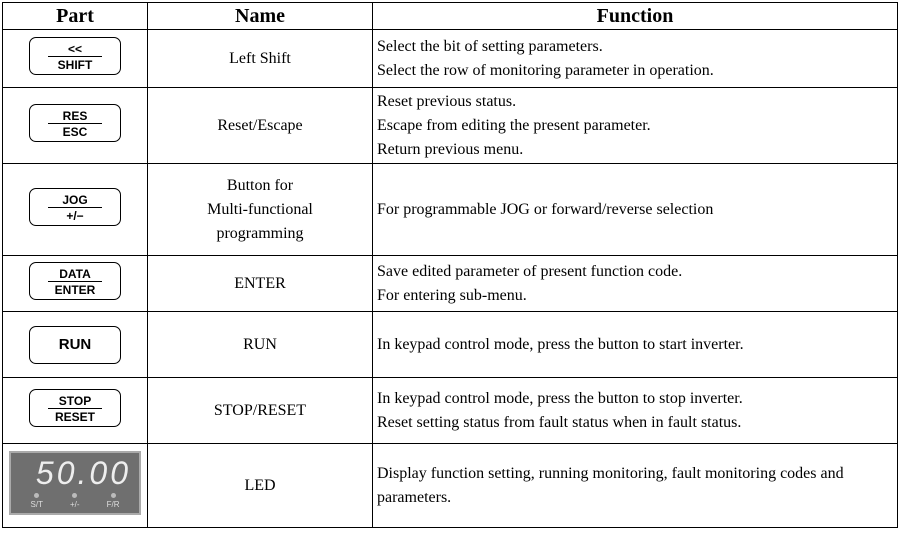 The height and width of the screenshot is (534, 901). I want to click on part-cell: DATA ENTER, so click(75, 283).